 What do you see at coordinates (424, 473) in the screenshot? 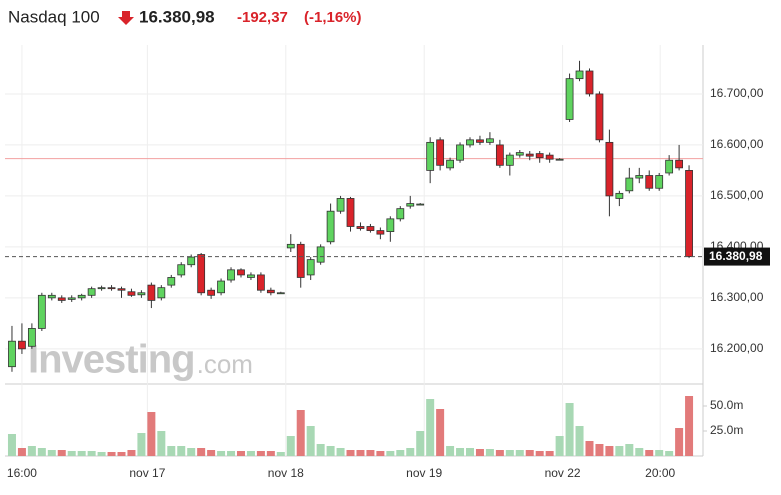
I see `x-tick-label: nov 19` at bounding box center [424, 473].